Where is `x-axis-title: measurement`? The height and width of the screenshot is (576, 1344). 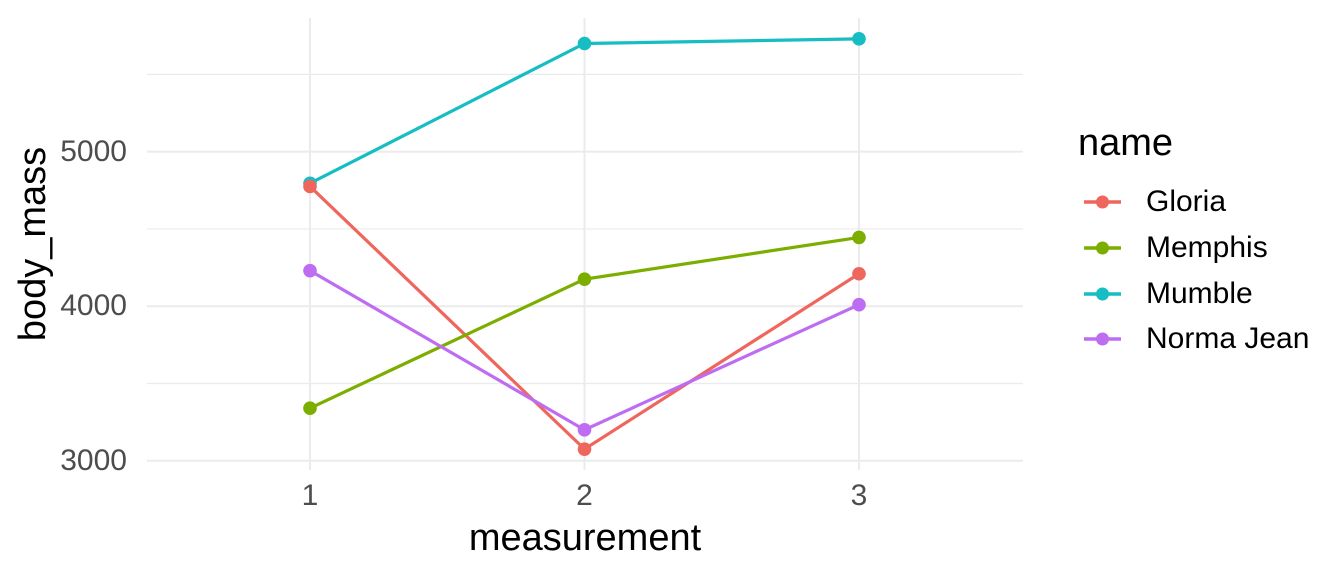 x-axis-title: measurement is located at coordinates (585, 538).